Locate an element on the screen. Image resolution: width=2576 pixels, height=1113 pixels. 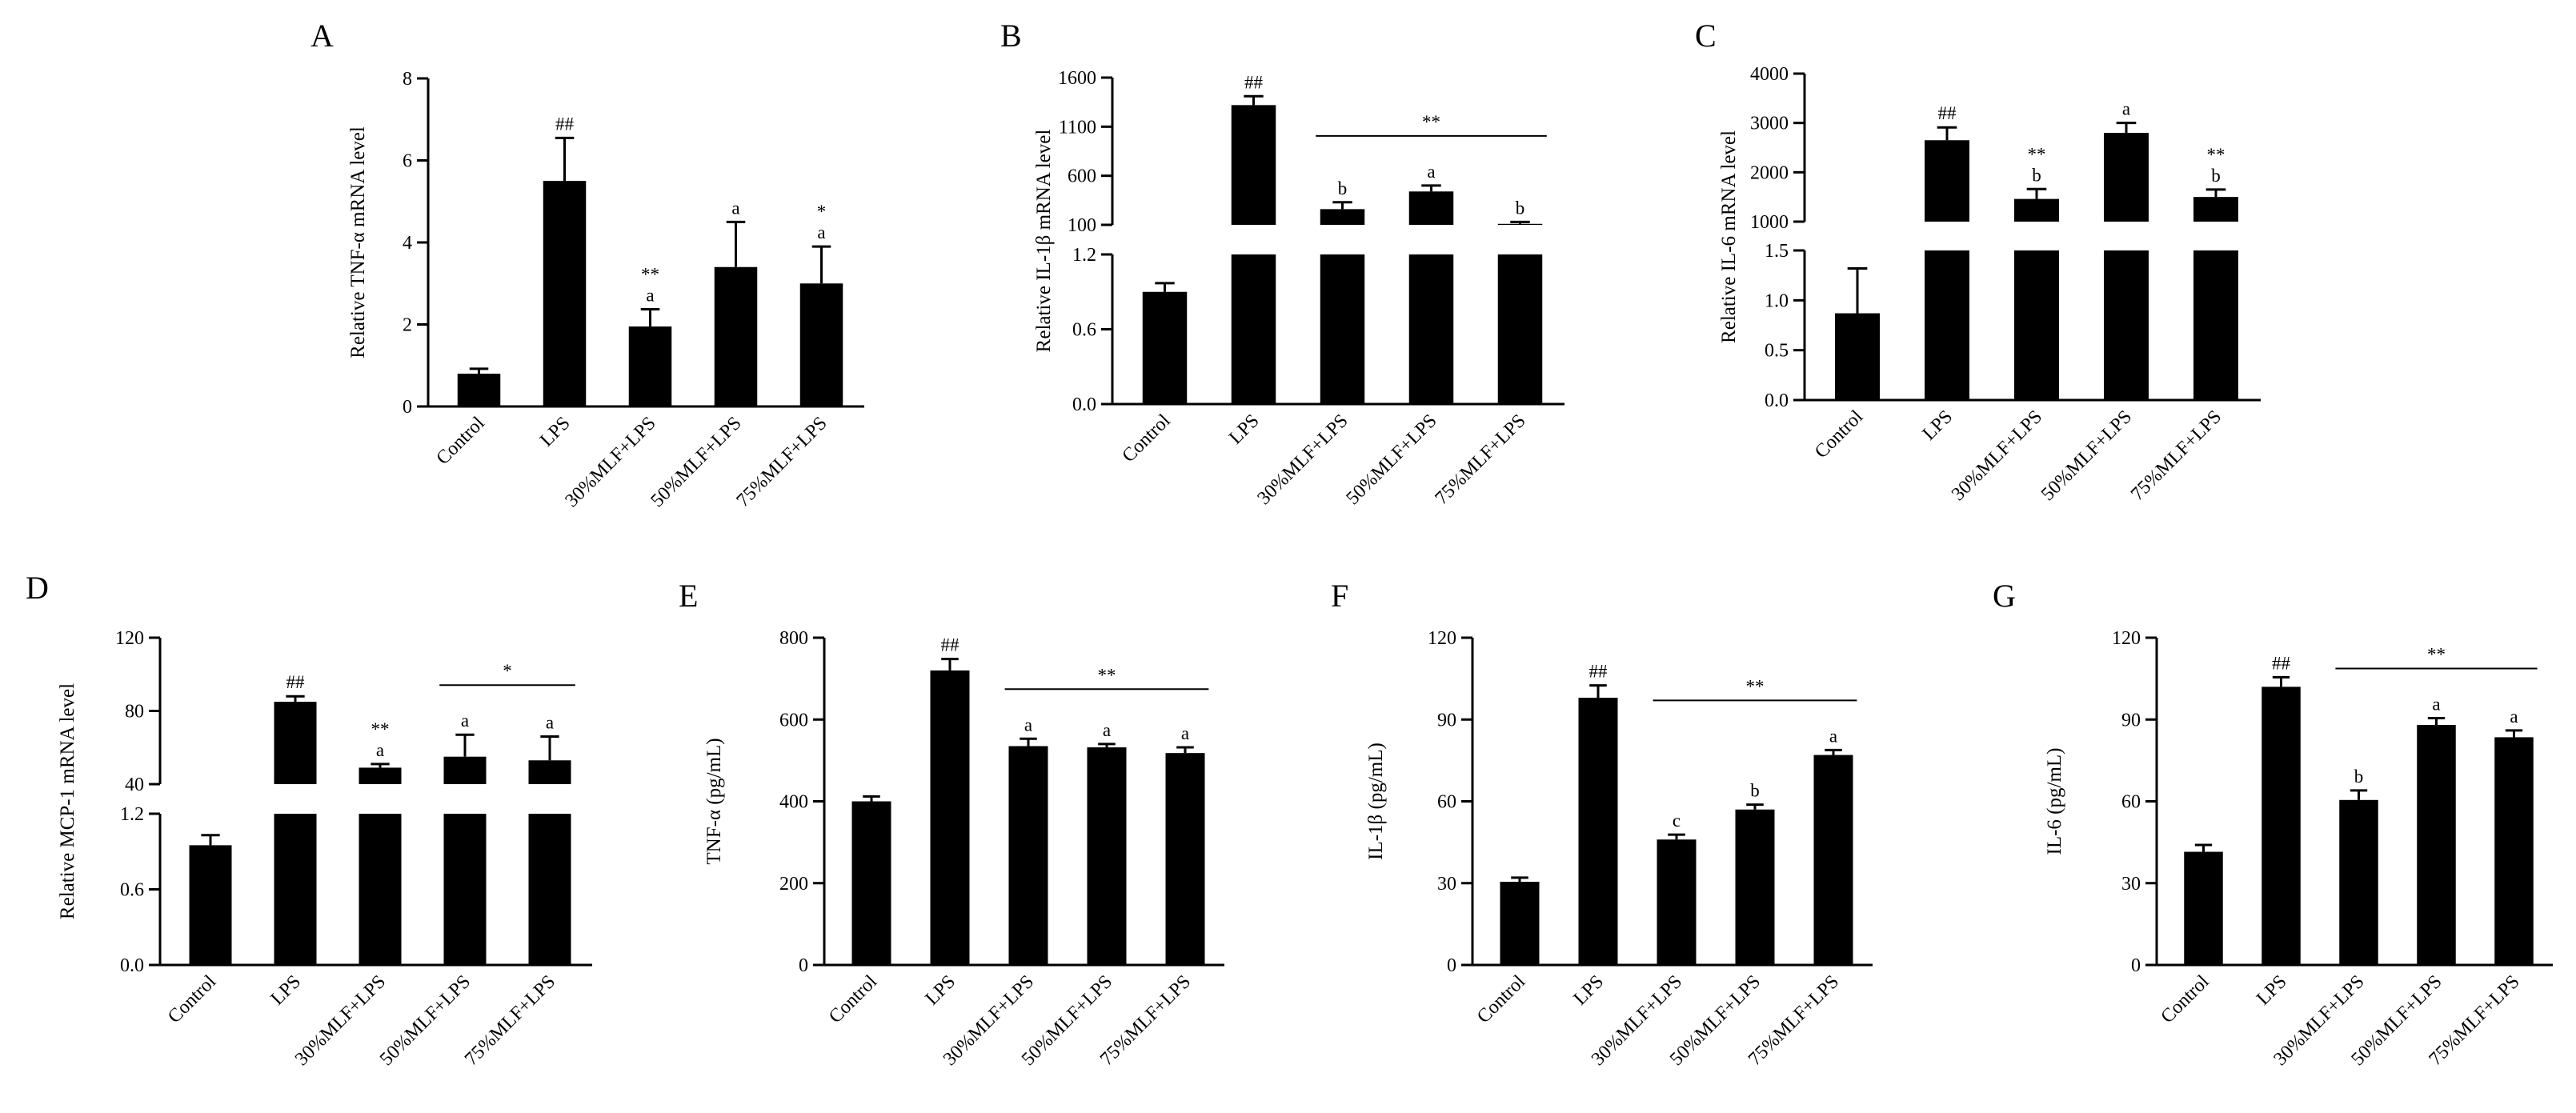
y-tick-label: 100 is located at coordinates (1082, 225).